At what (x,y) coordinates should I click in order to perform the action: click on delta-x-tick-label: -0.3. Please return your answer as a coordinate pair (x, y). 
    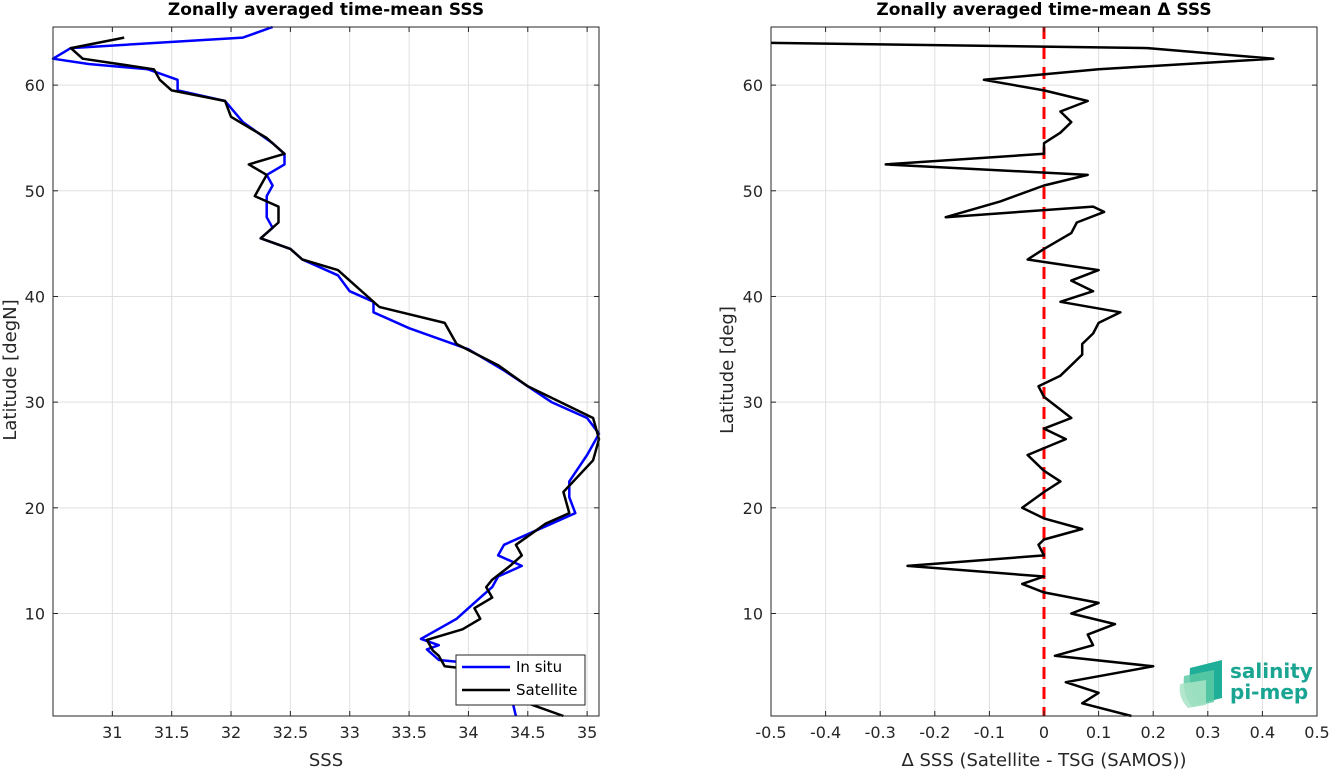
    Looking at the image, I should click on (880, 732).